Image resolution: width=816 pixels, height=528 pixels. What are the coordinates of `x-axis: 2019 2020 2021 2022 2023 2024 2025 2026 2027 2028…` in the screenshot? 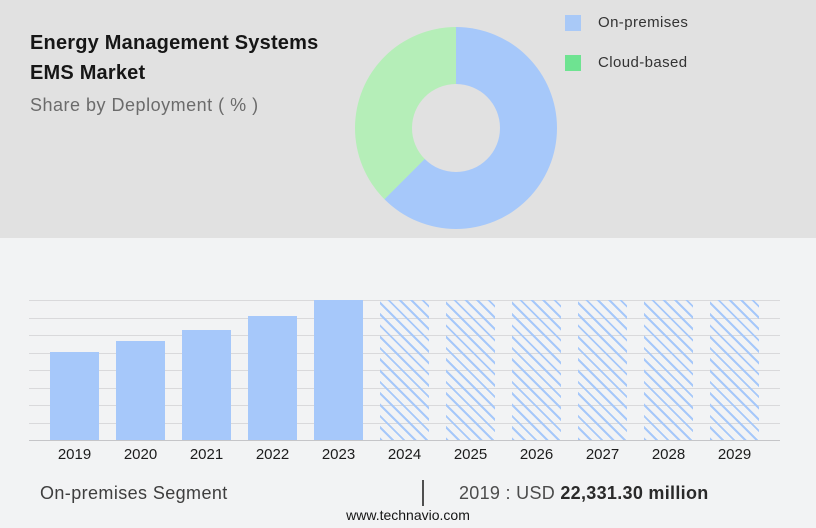 It's located at (404, 456).